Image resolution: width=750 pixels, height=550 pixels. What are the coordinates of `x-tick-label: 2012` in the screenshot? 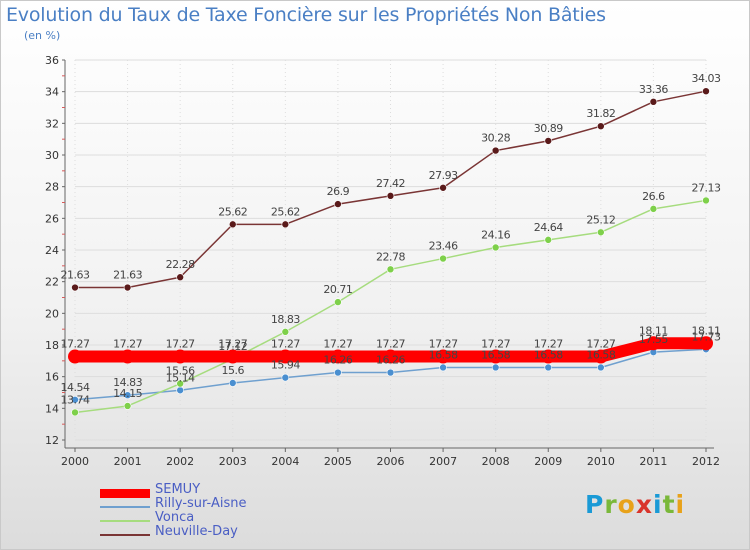 It's located at (706, 461).